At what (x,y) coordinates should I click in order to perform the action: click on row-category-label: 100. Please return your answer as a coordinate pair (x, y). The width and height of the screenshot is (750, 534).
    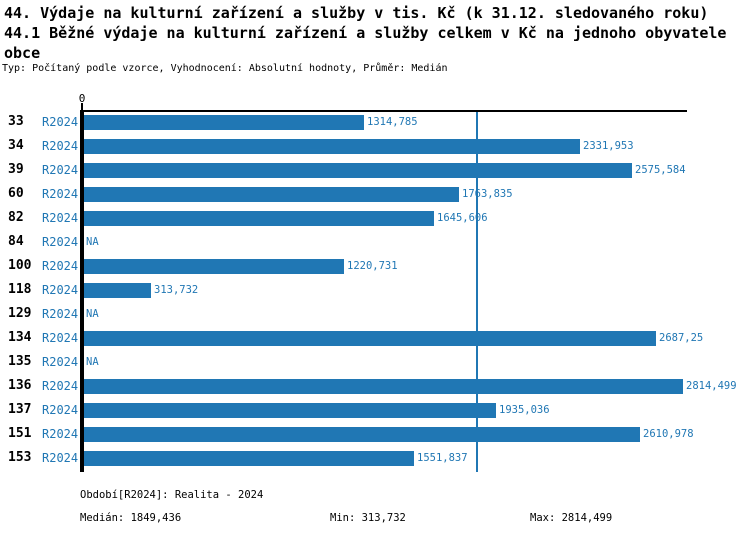
    Looking at the image, I should click on (20, 265).